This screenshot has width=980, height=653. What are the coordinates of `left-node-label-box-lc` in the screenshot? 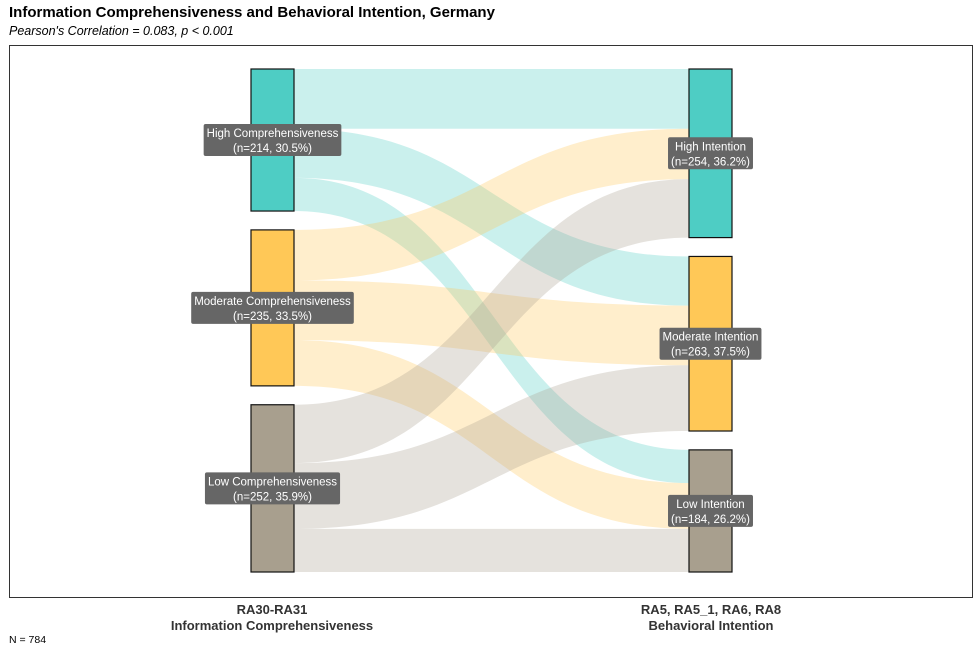 It's located at (272, 488).